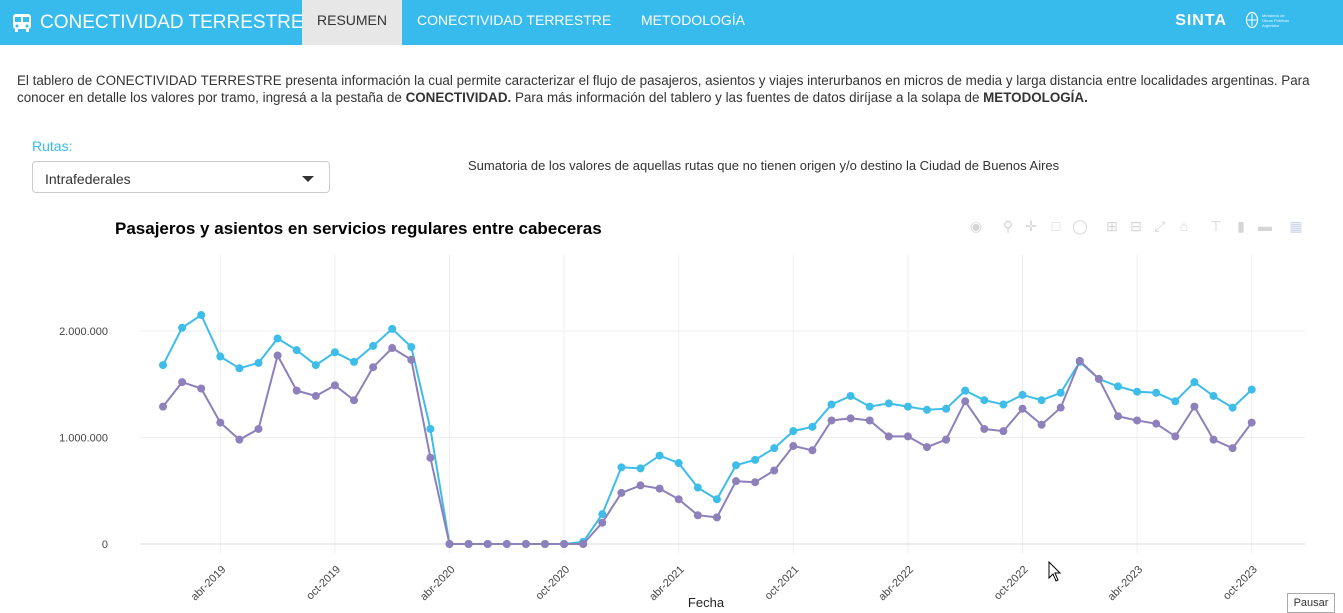 The height and width of the screenshot is (613, 1343). What do you see at coordinates (1296, 226) in the screenshot?
I see `plotly-logo-icon: ▦` at bounding box center [1296, 226].